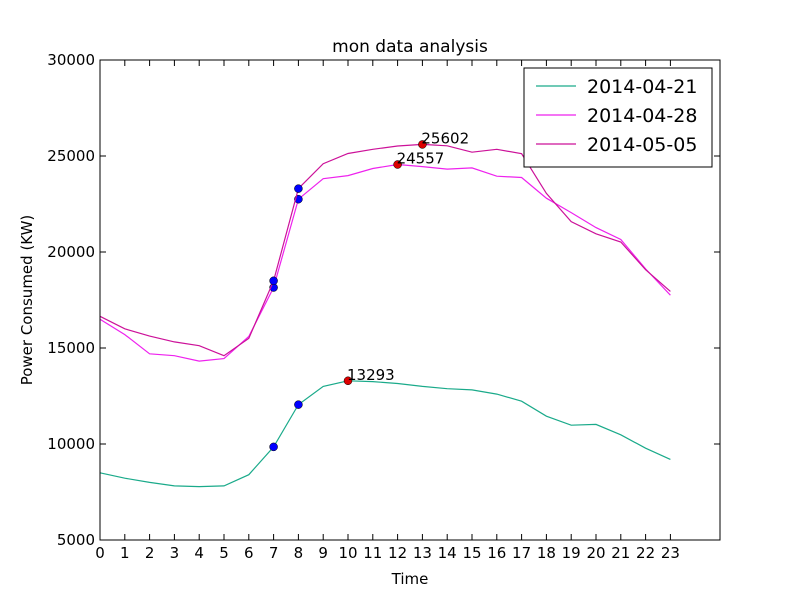 This screenshot has width=800, height=600. What do you see at coordinates (299, 553) in the screenshot?
I see `x-tick-label: 8` at bounding box center [299, 553].